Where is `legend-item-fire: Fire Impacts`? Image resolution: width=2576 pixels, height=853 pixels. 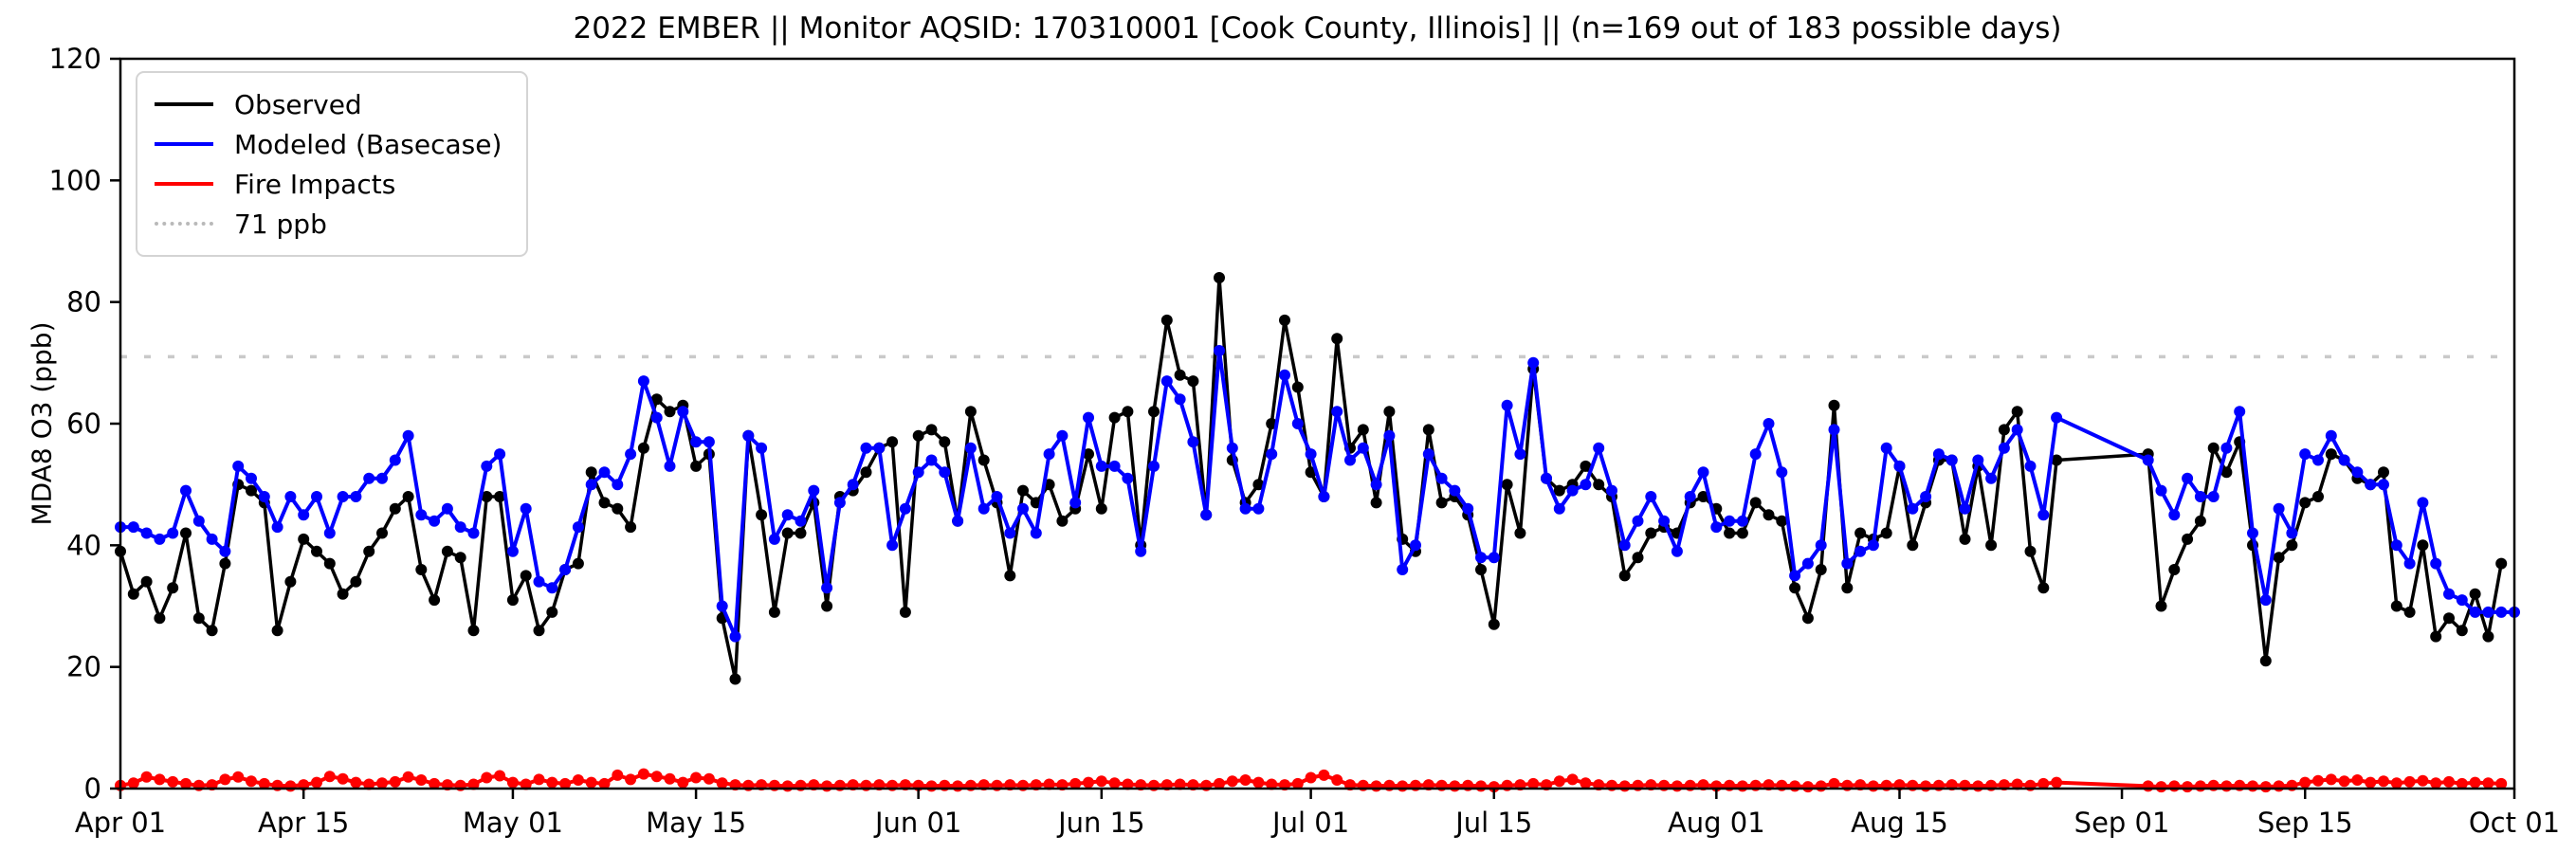 legend-item-fire: Fire Impacts is located at coordinates (328, 184).